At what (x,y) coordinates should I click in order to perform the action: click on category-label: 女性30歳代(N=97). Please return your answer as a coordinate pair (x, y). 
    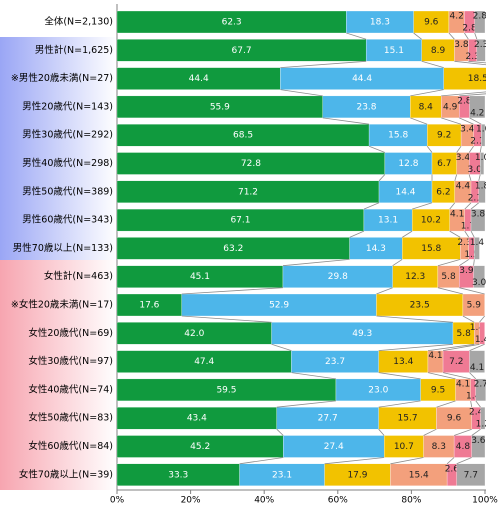
    Looking at the image, I should click on (70, 361).